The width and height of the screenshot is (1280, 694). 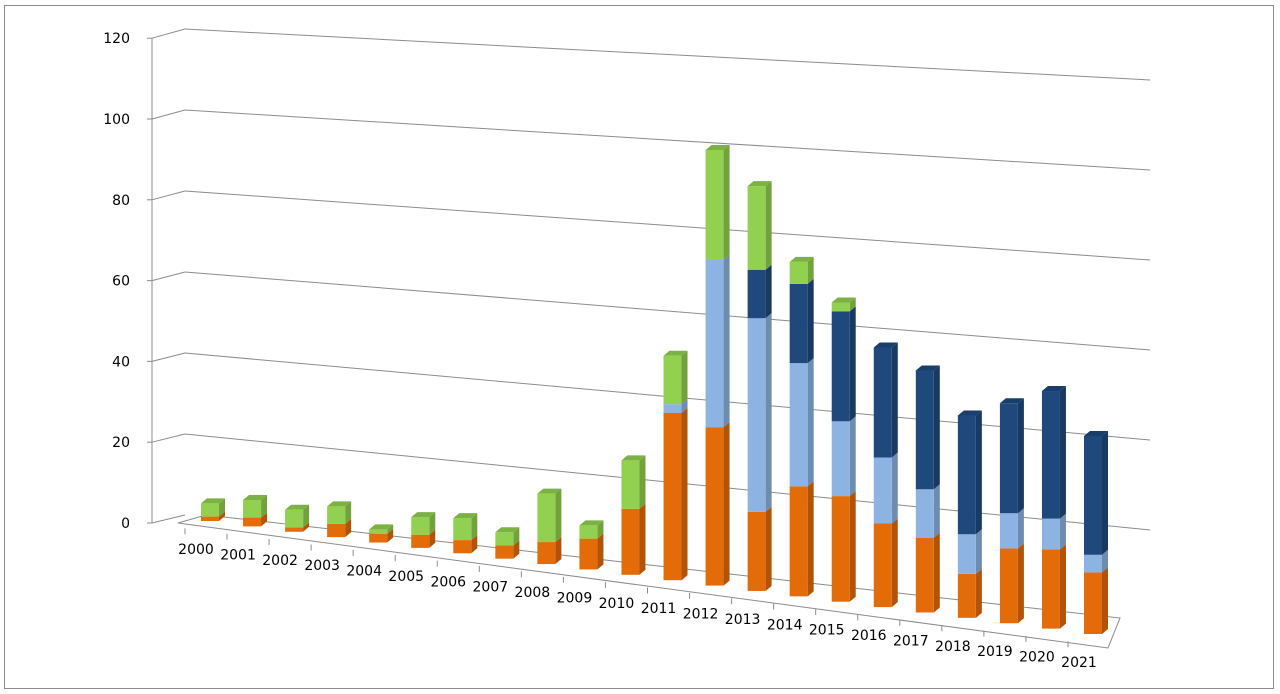 What do you see at coordinates (406, 577) in the screenshot?
I see `x-tick-label: 2005` at bounding box center [406, 577].